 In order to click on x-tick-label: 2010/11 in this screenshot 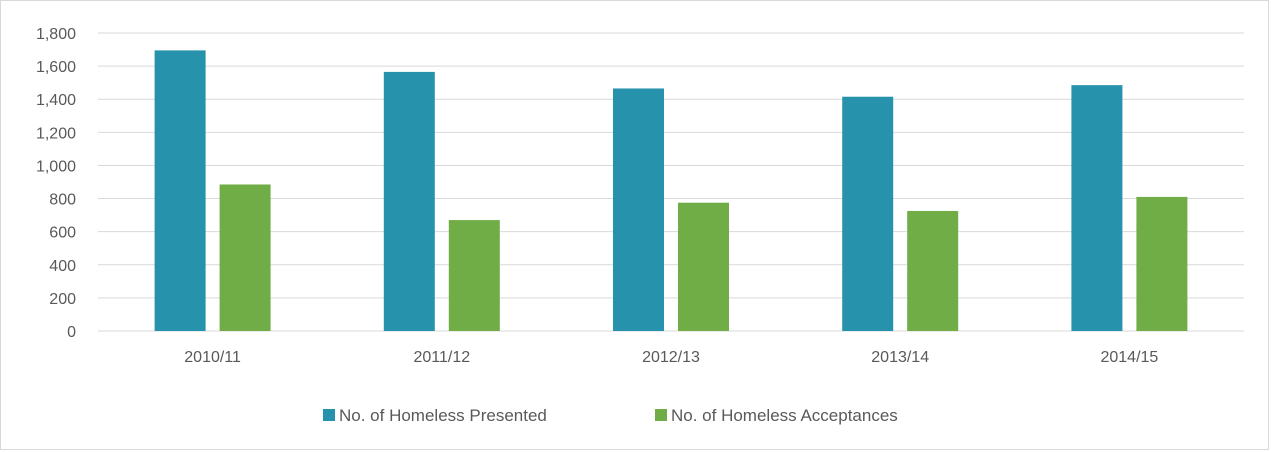, I will do `click(212, 357)`.